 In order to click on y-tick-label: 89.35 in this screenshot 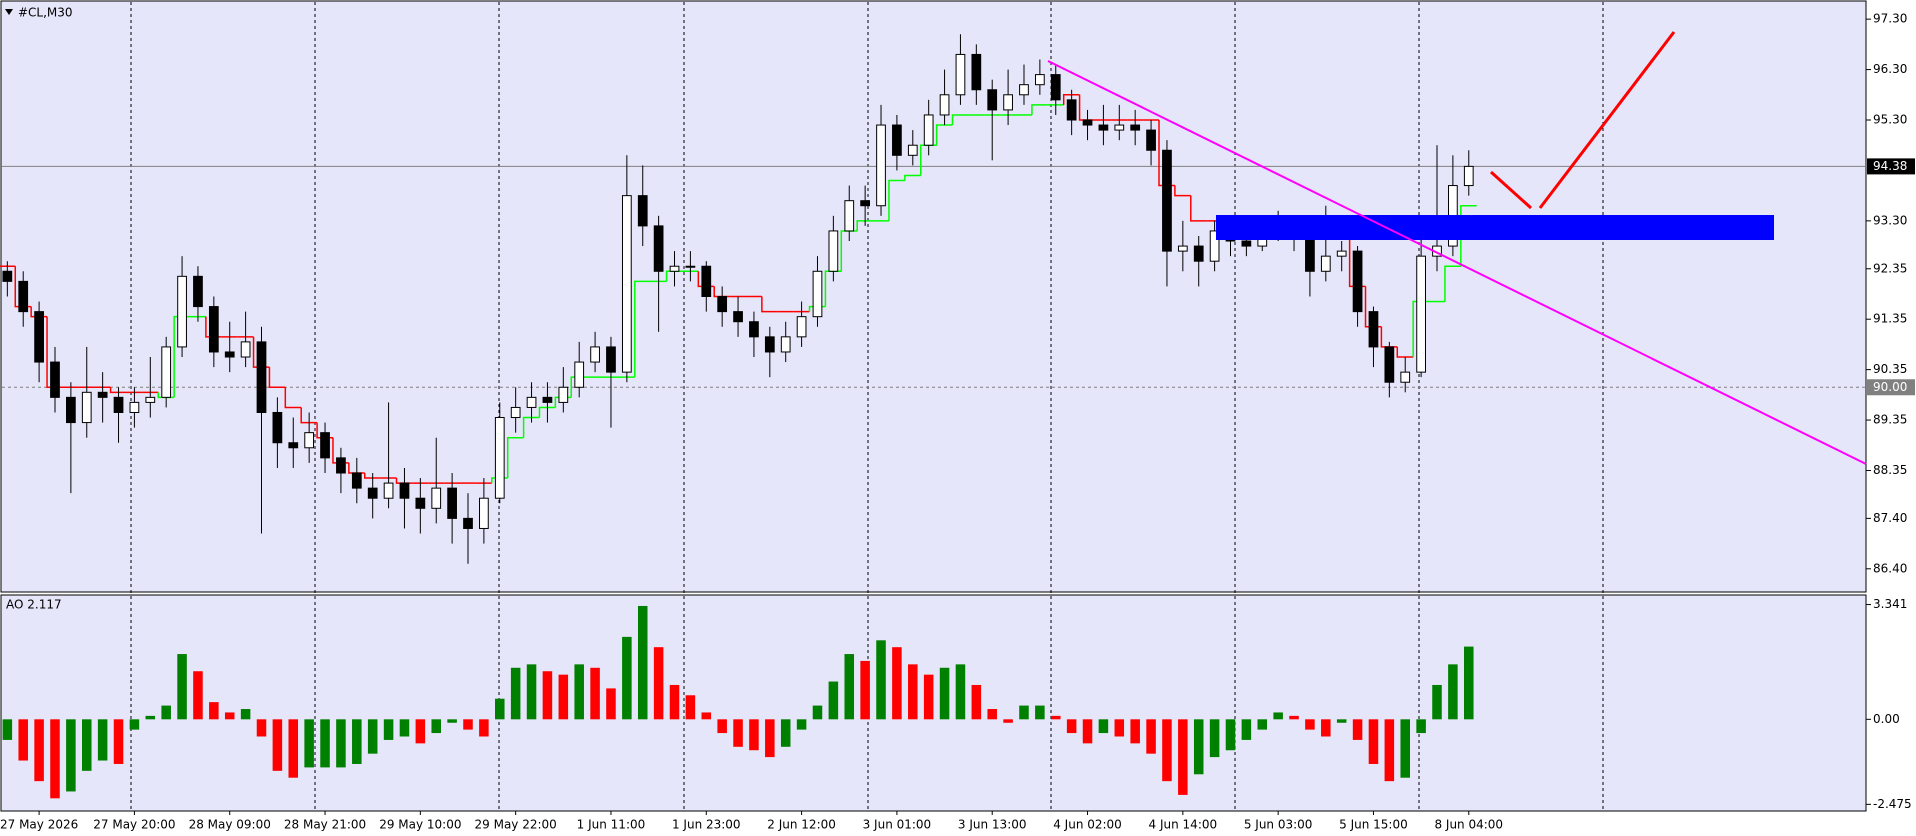, I will do `click(1890, 420)`.